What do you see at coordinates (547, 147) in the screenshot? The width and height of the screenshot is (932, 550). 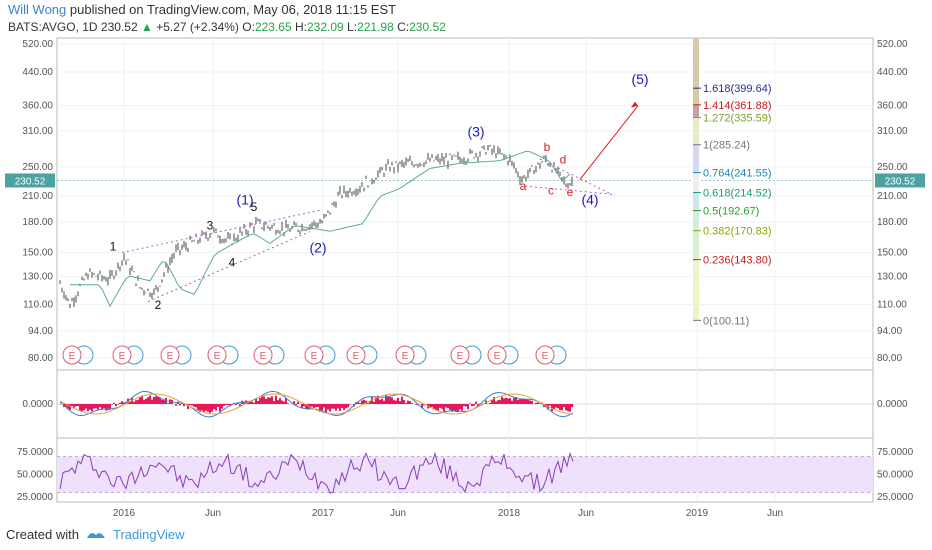 I see `correction-wave-label: b` at bounding box center [547, 147].